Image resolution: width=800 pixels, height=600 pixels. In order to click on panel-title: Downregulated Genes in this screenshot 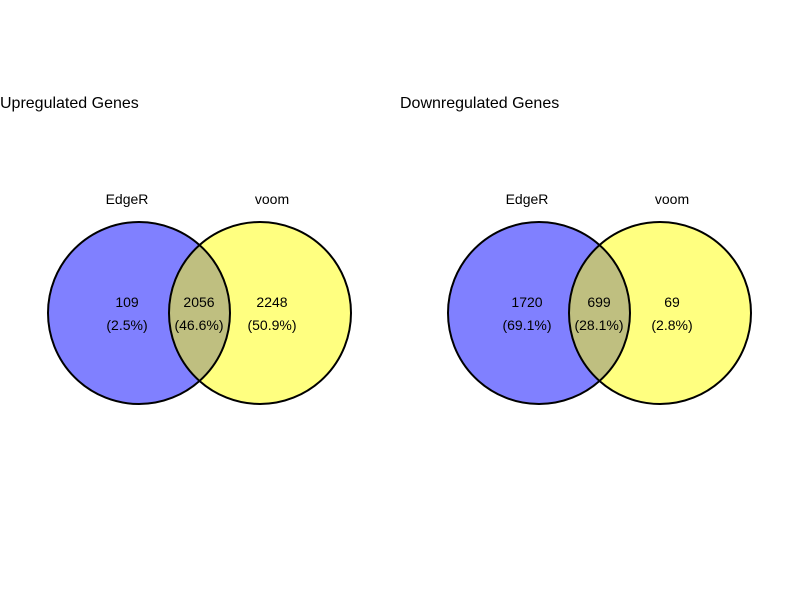, I will do `click(479, 103)`.